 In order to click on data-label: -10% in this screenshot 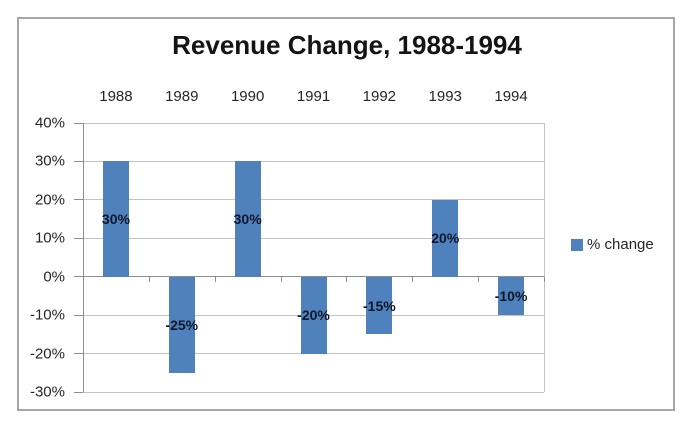, I will do `click(511, 295)`.